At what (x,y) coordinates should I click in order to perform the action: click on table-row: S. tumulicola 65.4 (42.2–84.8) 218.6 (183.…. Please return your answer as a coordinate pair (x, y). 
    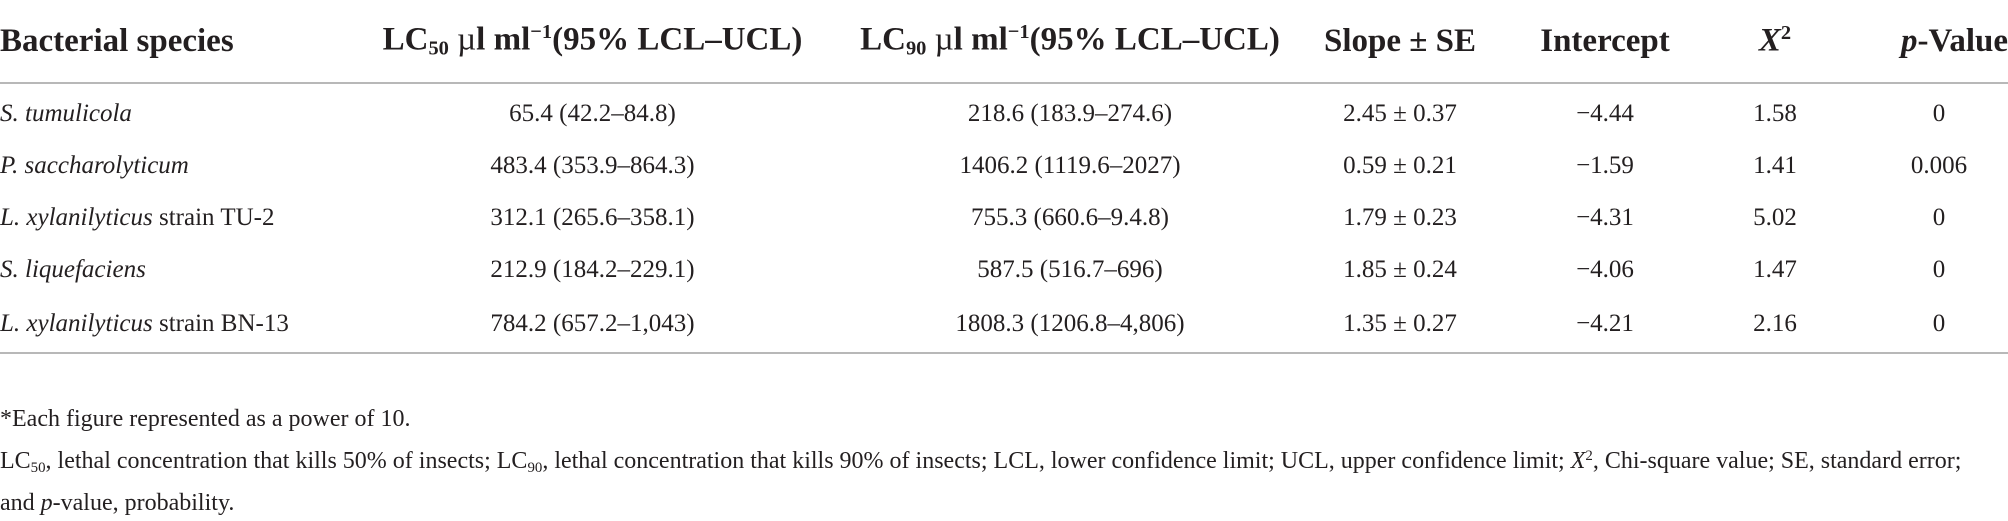
    Looking at the image, I should click on (1004, 111).